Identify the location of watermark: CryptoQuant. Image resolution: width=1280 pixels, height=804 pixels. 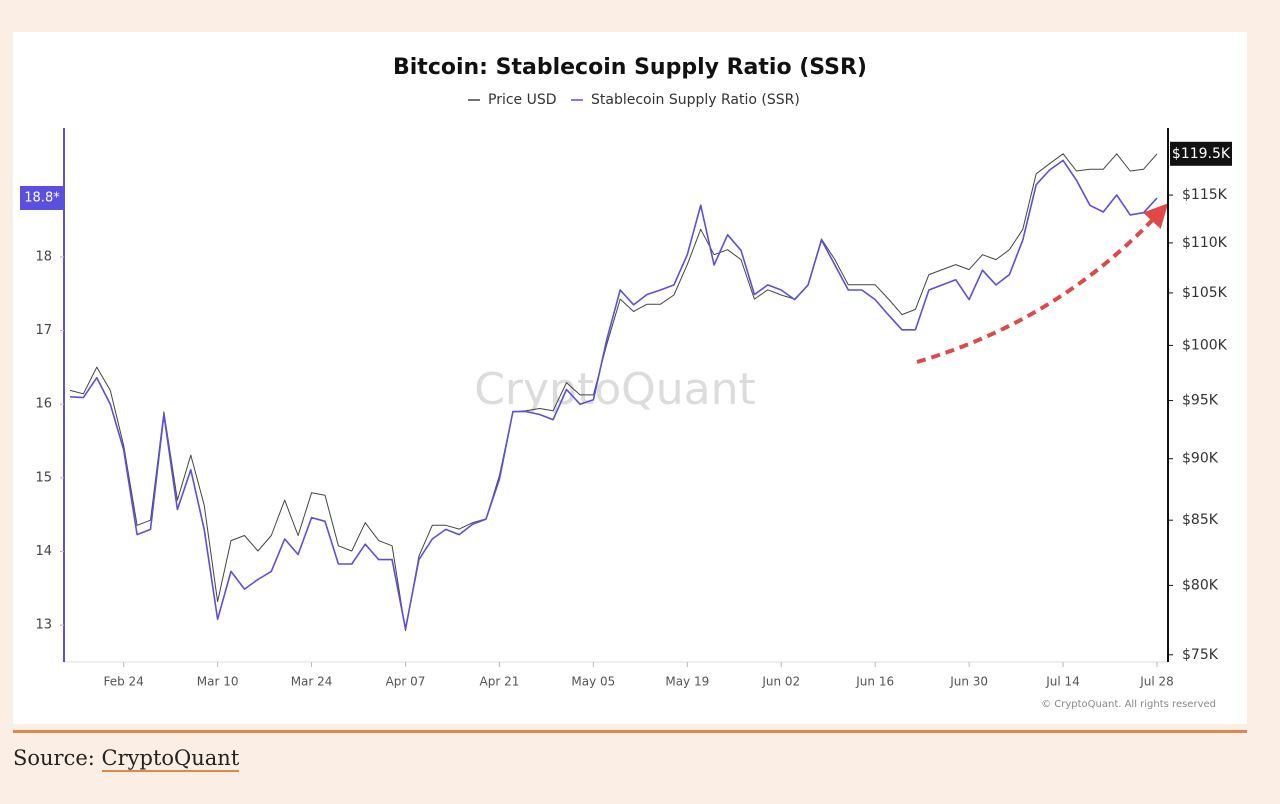
(615, 389).